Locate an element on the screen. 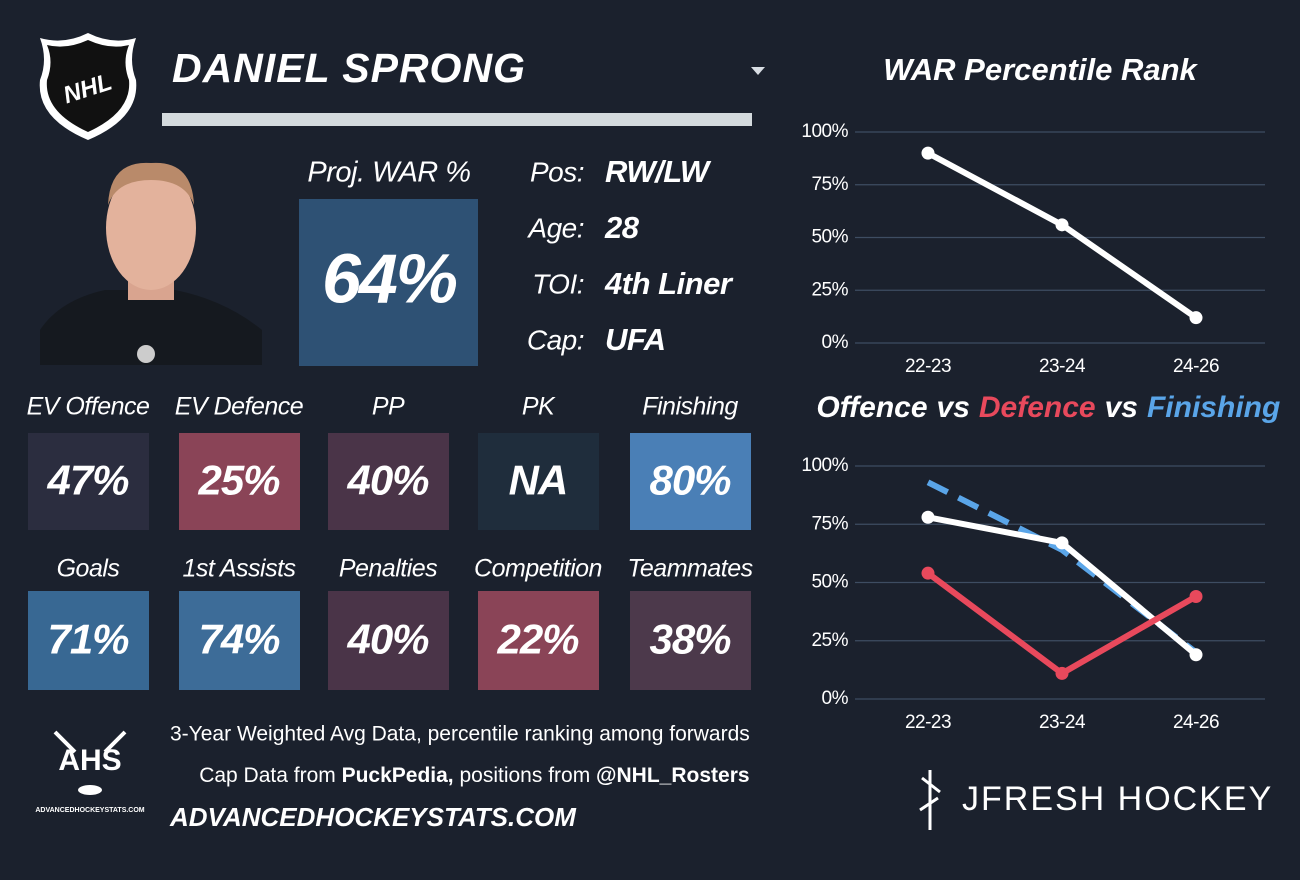  info-label: Pos: is located at coordinates (557, 171).